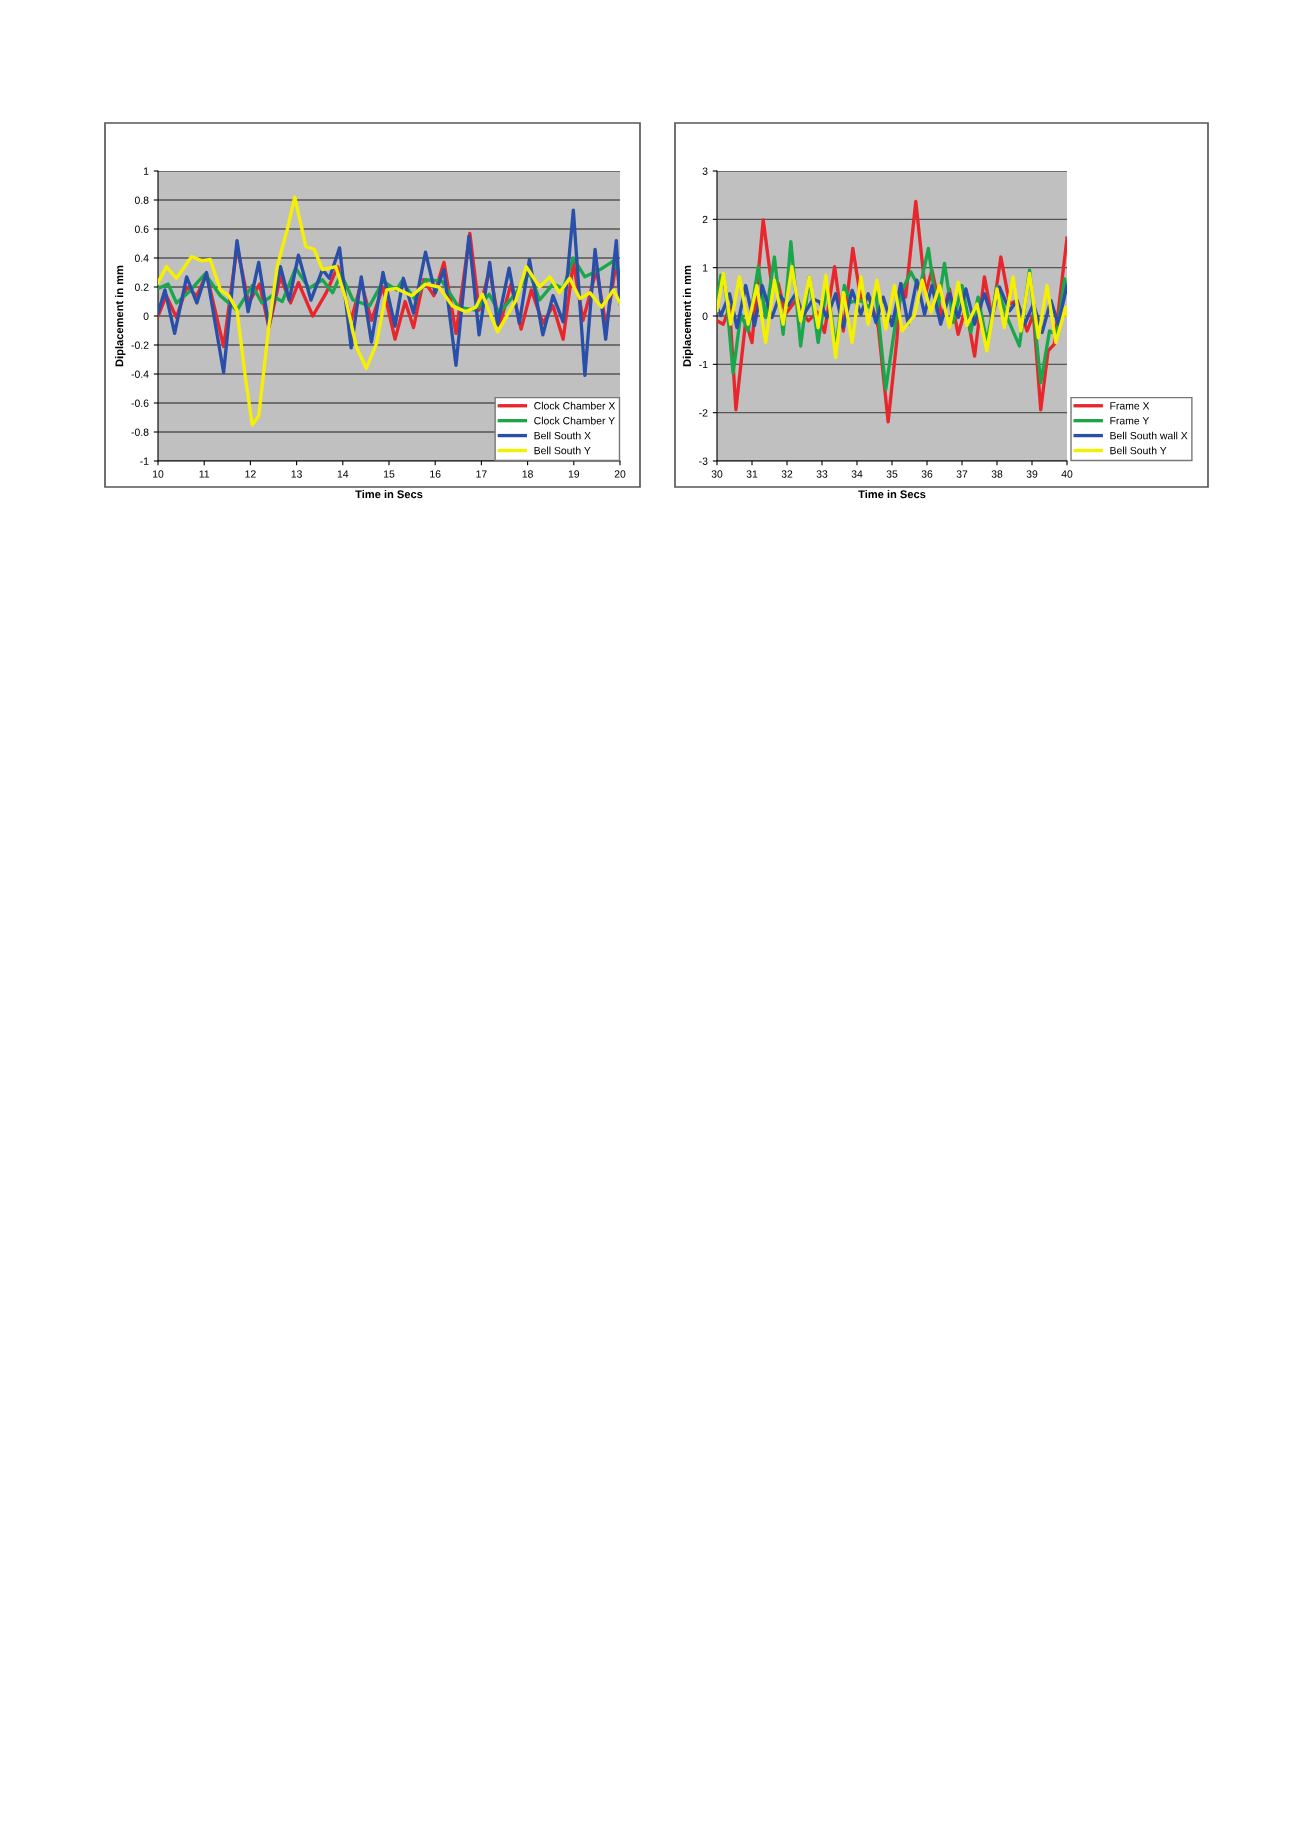 This screenshot has width=1300, height=1839. What do you see at coordinates (1032, 474) in the screenshot?
I see `x-tick-label: 39` at bounding box center [1032, 474].